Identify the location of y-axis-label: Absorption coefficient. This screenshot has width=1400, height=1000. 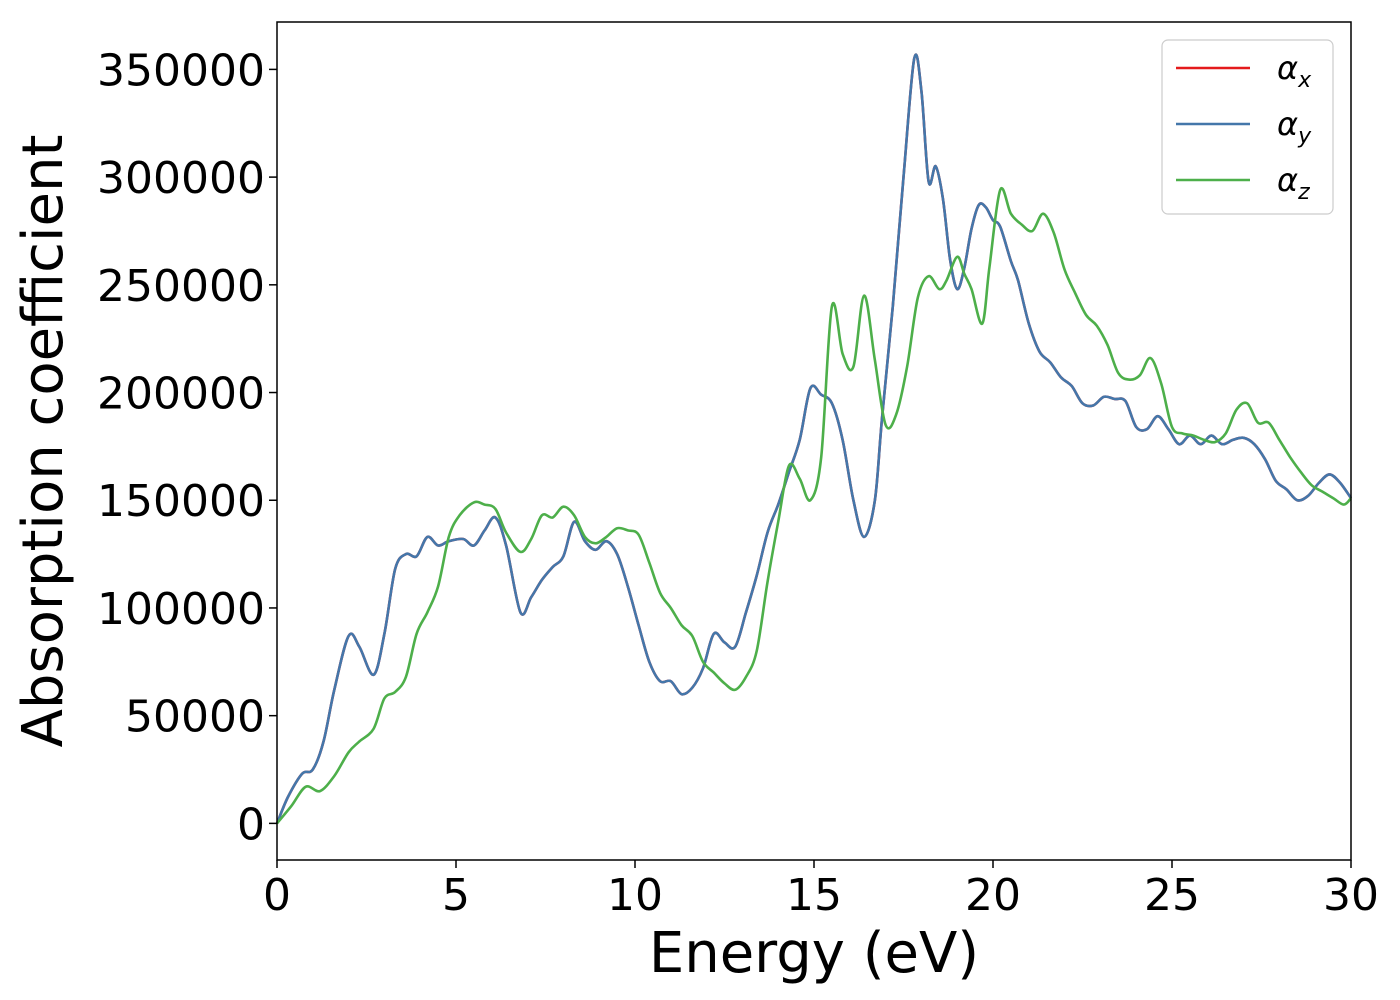
(43, 441).